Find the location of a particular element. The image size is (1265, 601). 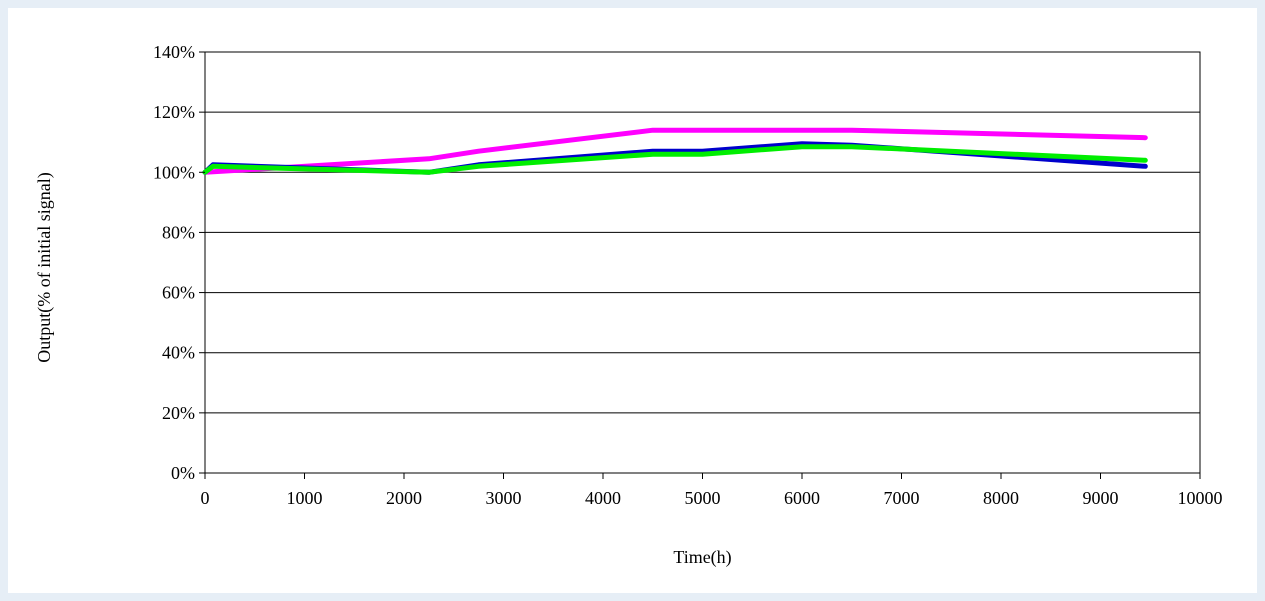

y-tick-label: 20% is located at coordinates (178, 413).